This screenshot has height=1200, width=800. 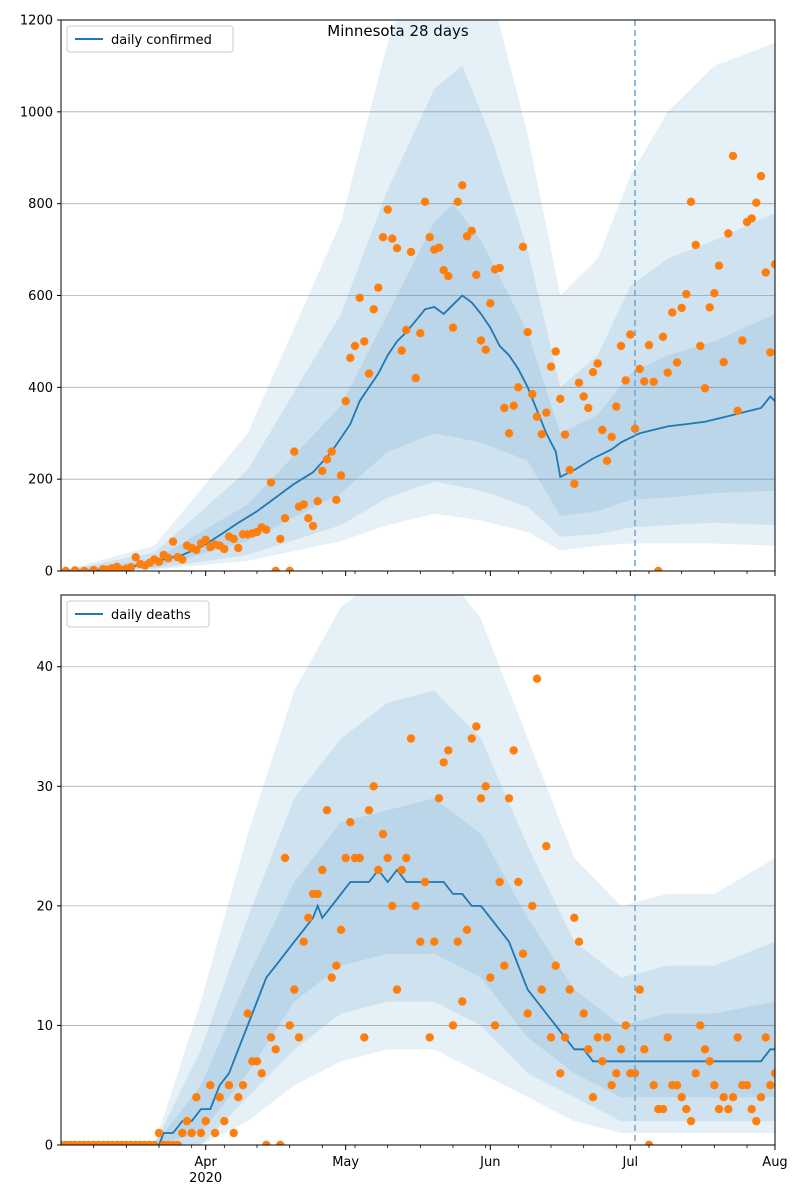 I want to click on y-tick-label: 10, so click(x=44, y=1026).